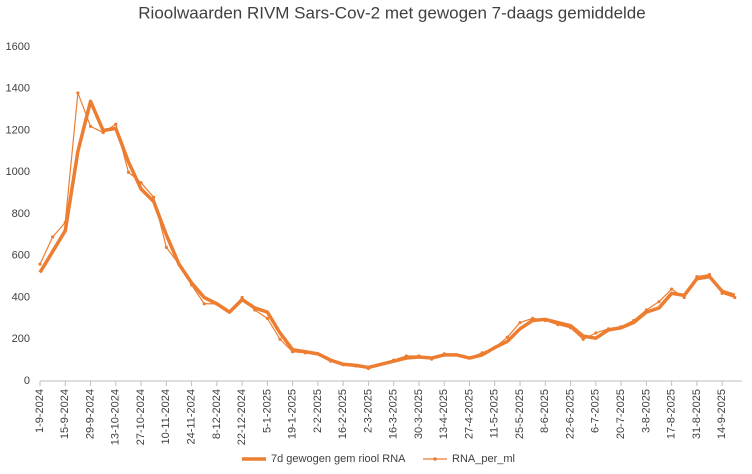  I want to click on x-tick-label: 6-7-2025, so click(596, 411).